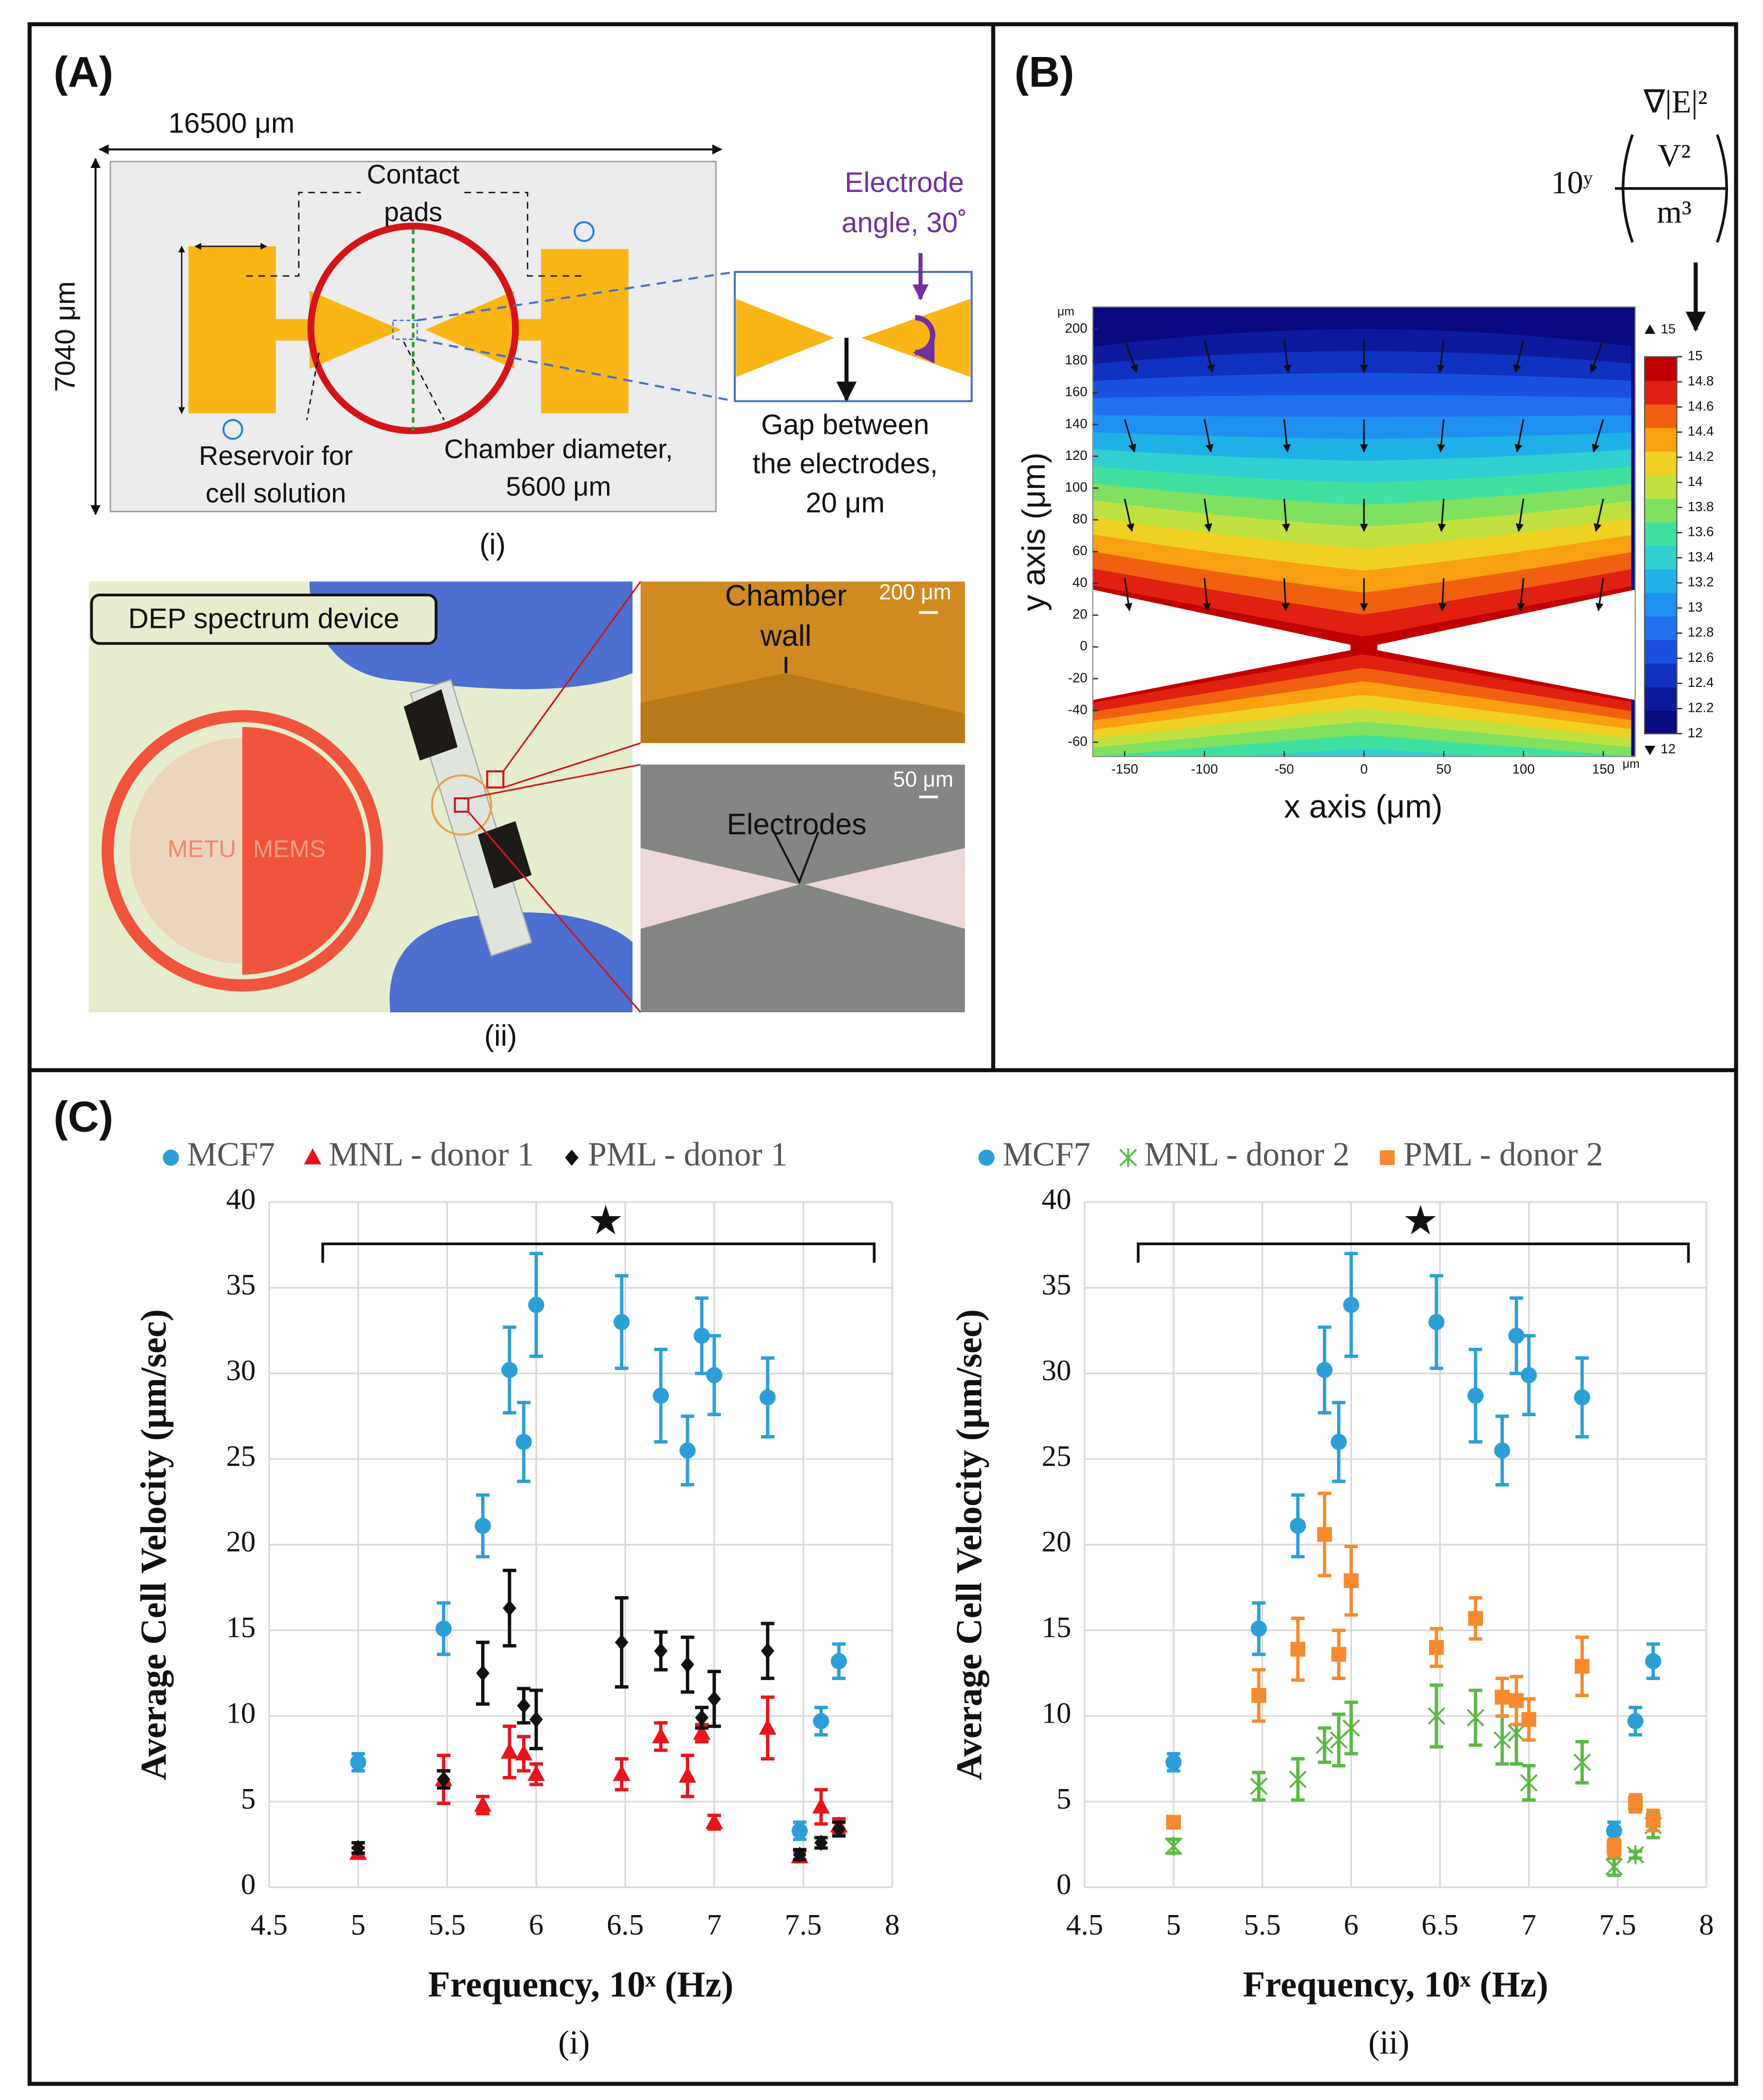 The height and width of the screenshot is (2100, 1763). What do you see at coordinates (1056, 1541) in the screenshot?
I see `y-tick-label: 20` at bounding box center [1056, 1541].